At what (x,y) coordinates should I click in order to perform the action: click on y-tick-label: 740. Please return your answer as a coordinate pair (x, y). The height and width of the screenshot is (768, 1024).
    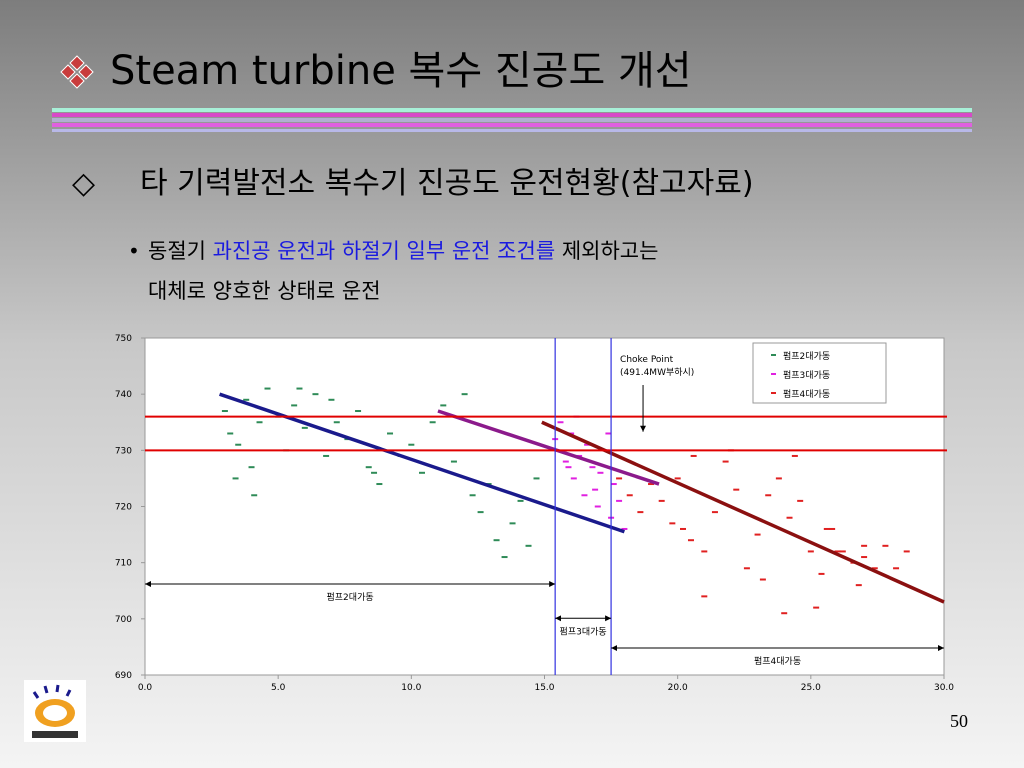
    Looking at the image, I should click on (123, 395).